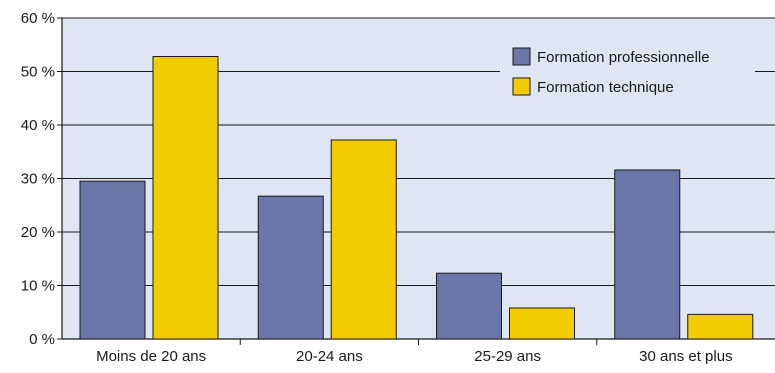  What do you see at coordinates (38, 125) in the screenshot?
I see `y-tick-label: 40 %` at bounding box center [38, 125].